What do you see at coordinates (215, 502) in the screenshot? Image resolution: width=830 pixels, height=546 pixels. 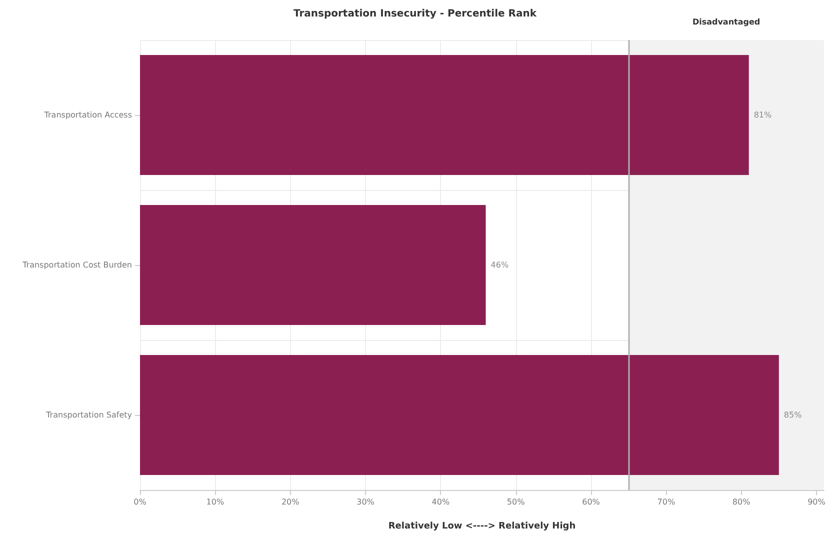 I see `x-tick-label: 10%` at bounding box center [215, 502].